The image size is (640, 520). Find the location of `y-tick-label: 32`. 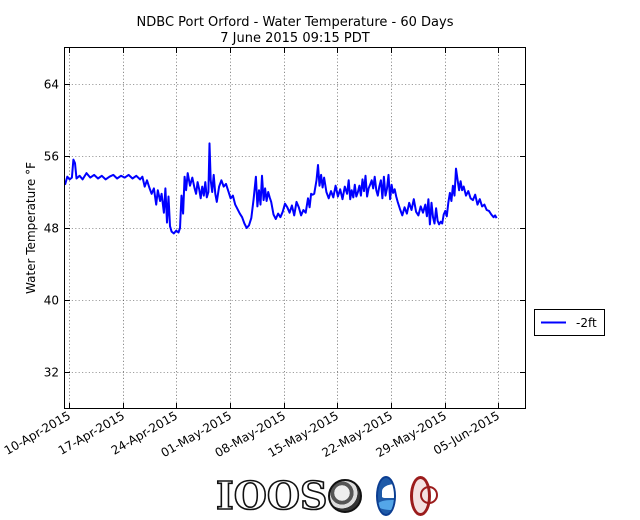

y-tick-label: 32 is located at coordinates (51, 373).